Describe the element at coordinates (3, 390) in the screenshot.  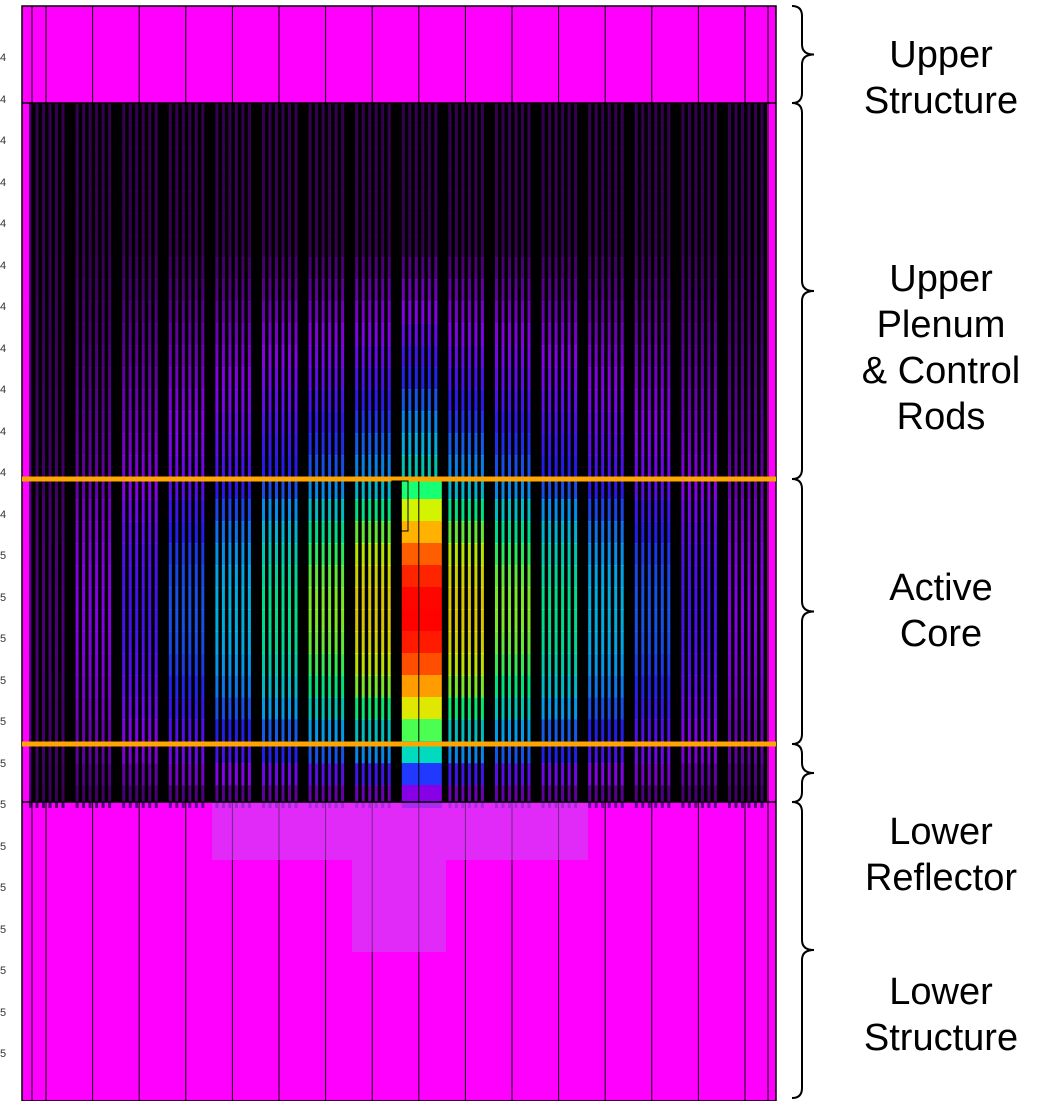
I see `axis-tick-label: 4` at that location.